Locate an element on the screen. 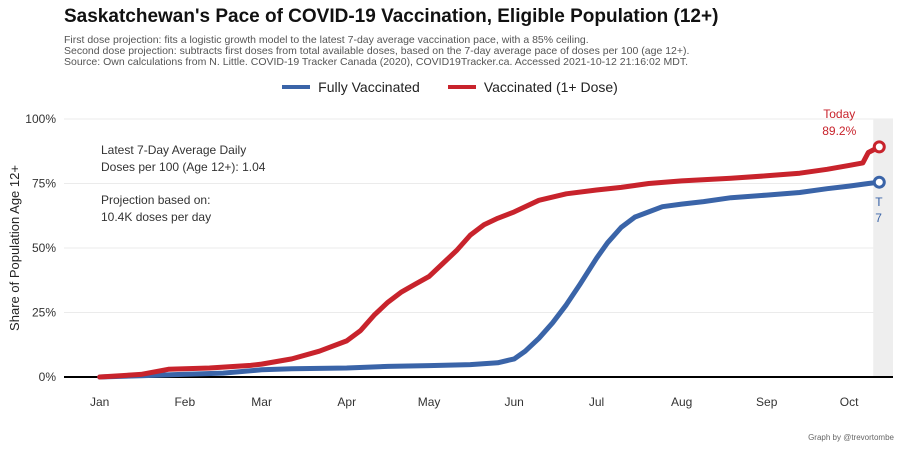  x-tick-label-may: May is located at coordinates (429, 402).